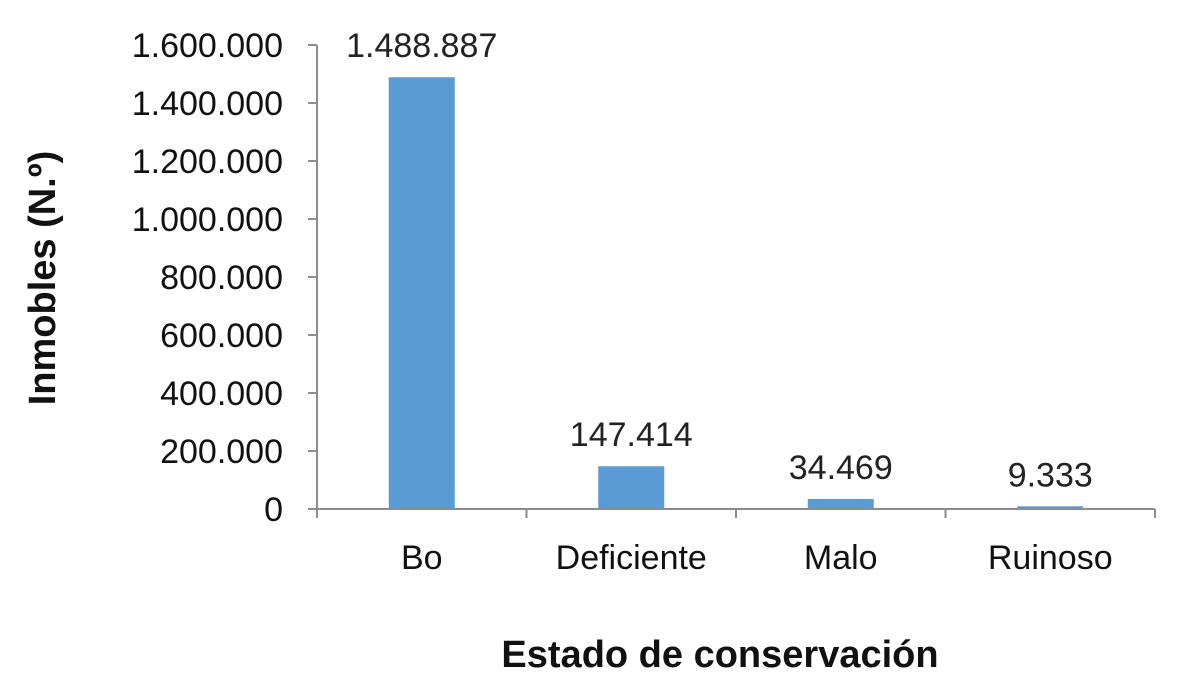 The image size is (1200, 692). Describe the element at coordinates (1050, 558) in the screenshot. I see `x-tick-label: Ruinoso` at that location.